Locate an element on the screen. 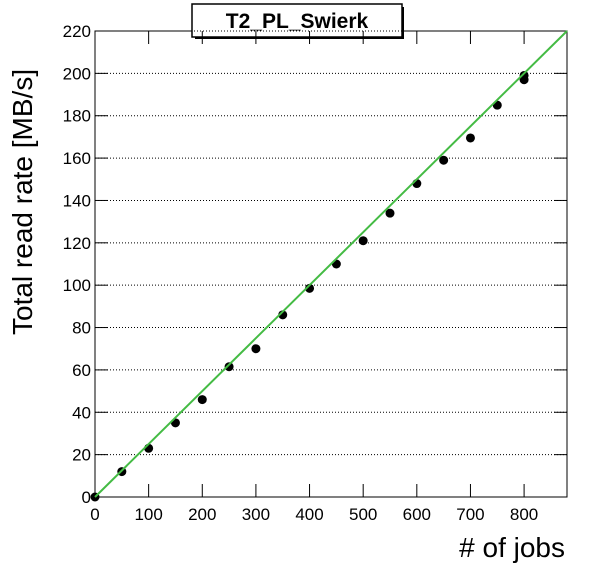 The width and height of the screenshot is (596, 572). x-tick-label: 400 is located at coordinates (309, 514).